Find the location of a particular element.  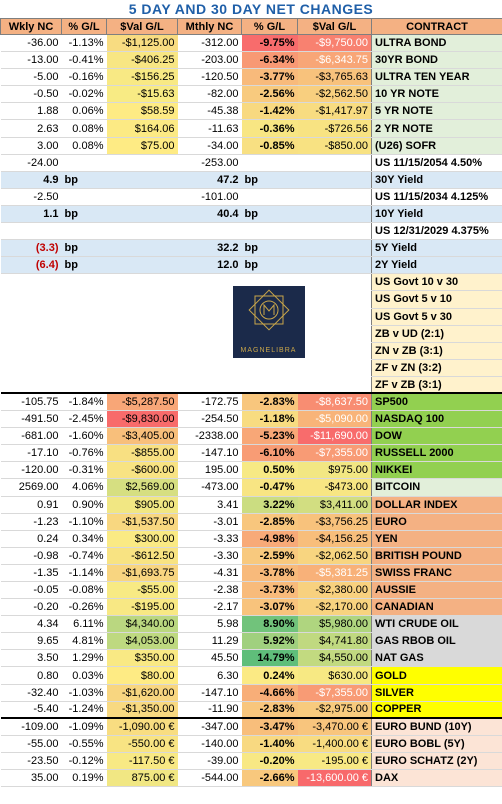

spread-row: US Govt 5 v 10 is located at coordinates (251, 299).